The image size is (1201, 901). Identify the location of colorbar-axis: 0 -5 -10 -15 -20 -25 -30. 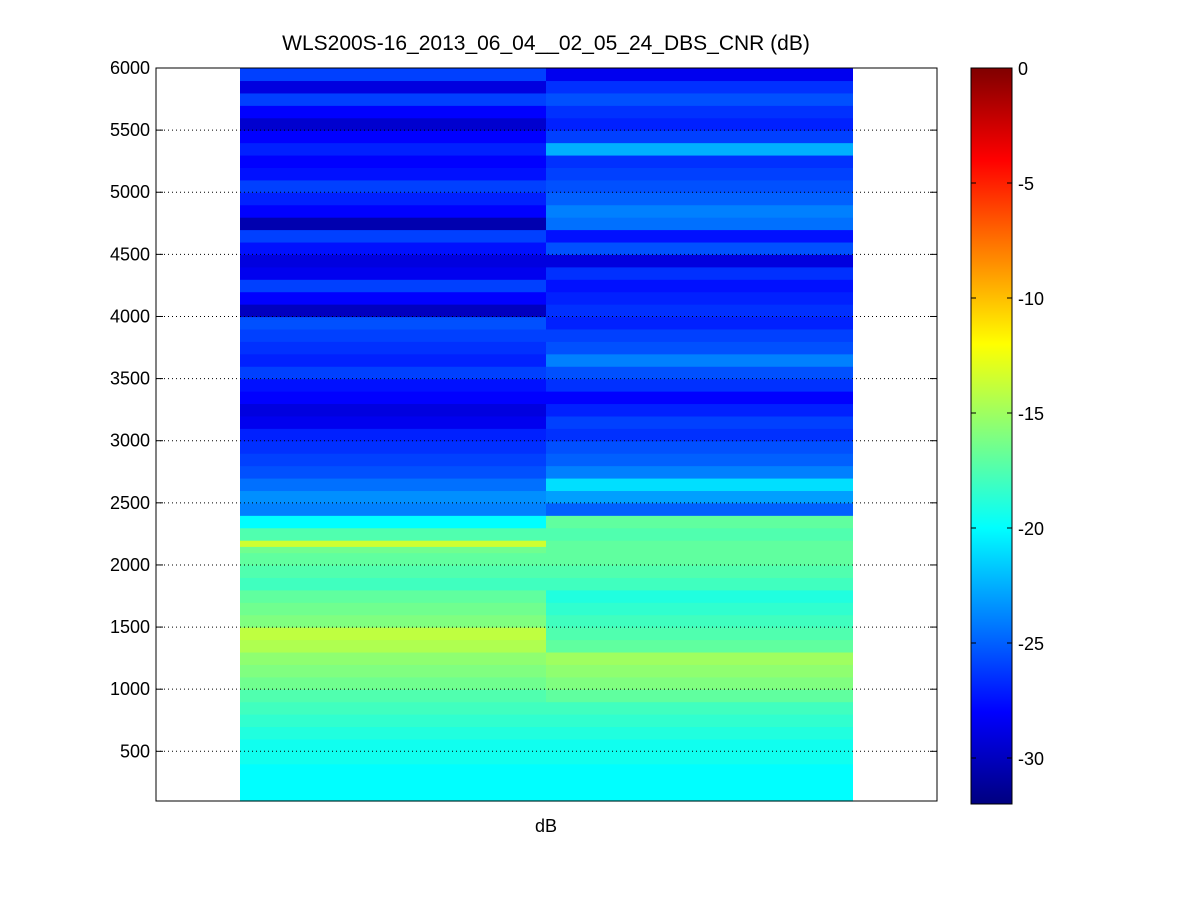
(1007, 414).